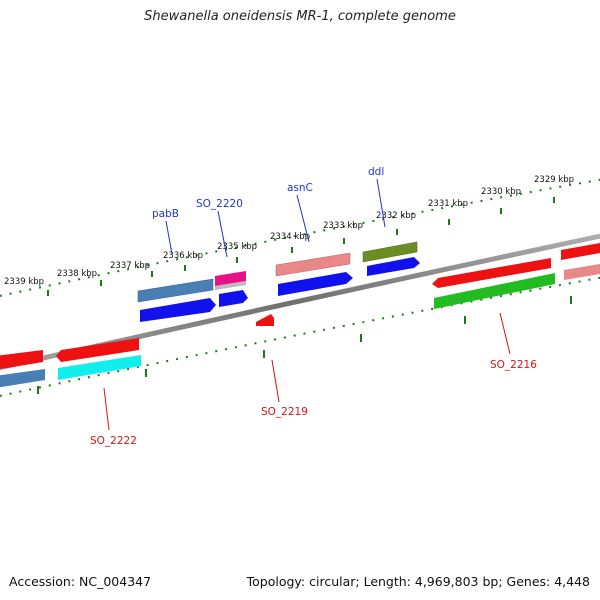 This screenshot has height=600, width=600. What do you see at coordinates (99, 367) in the screenshot?
I see `gene-cyan` at bounding box center [99, 367].